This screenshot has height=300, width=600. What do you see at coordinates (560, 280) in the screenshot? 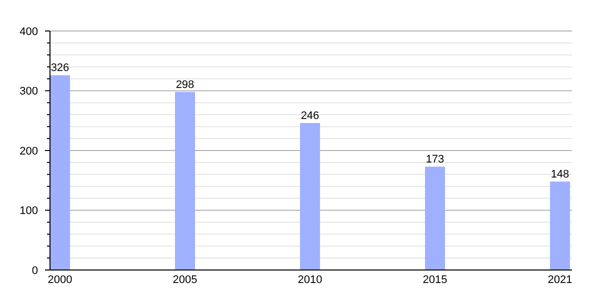
I see `x-tick-label: 2021` at bounding box center [560, 280].